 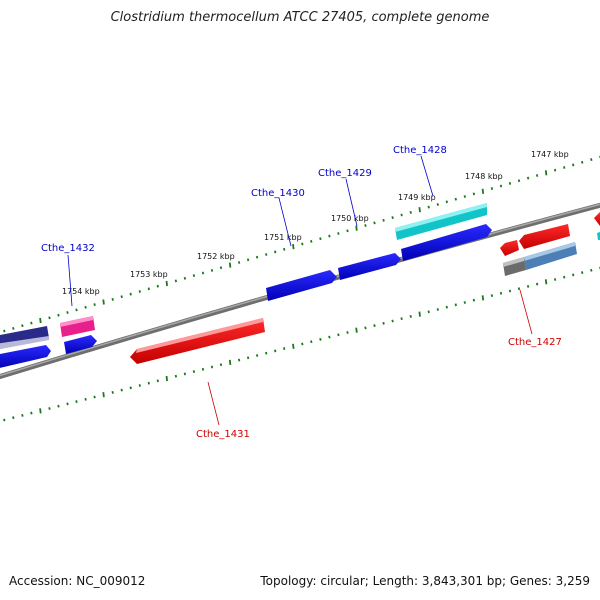 What do you see at coordinates (544, 236) in the screenshot?
I see `gene-cthe-1427-feature` at bounding box center [544, 236].